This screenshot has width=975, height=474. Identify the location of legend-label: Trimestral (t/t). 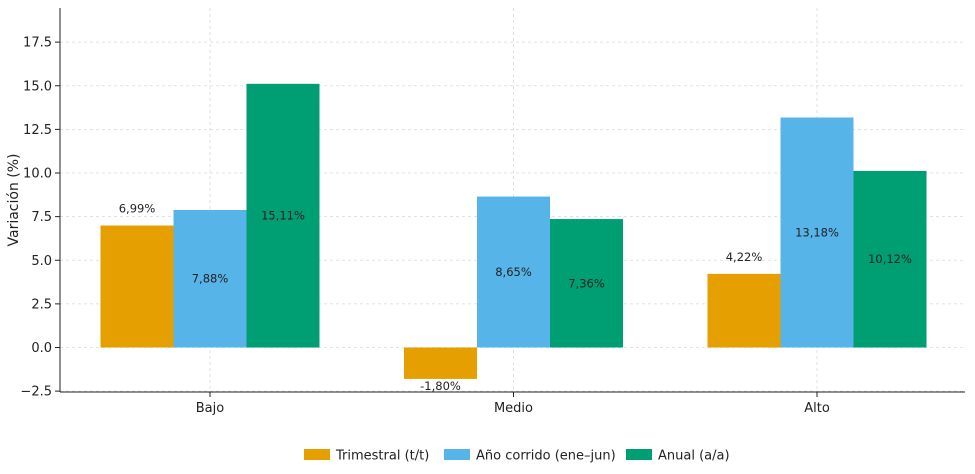
(382, 456).